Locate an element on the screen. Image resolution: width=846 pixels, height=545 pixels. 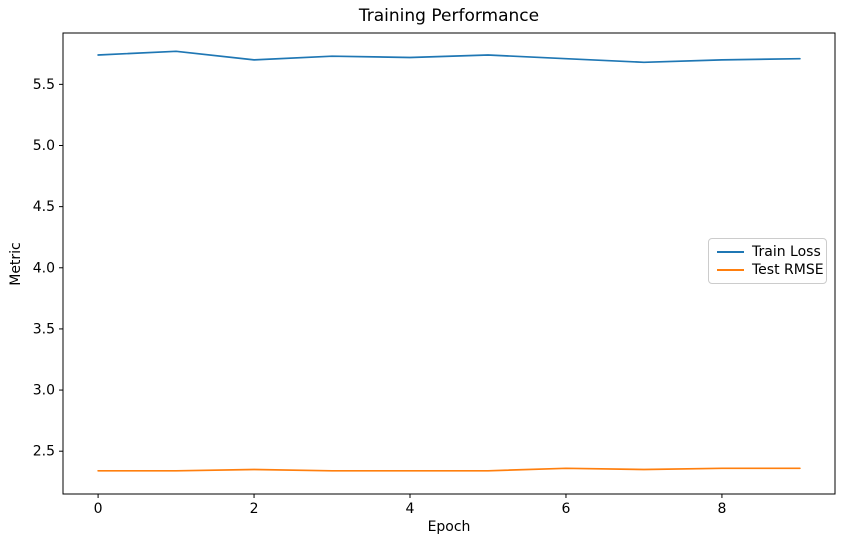
y-tick-label: 5.5 is located at coordinates (44, 85).